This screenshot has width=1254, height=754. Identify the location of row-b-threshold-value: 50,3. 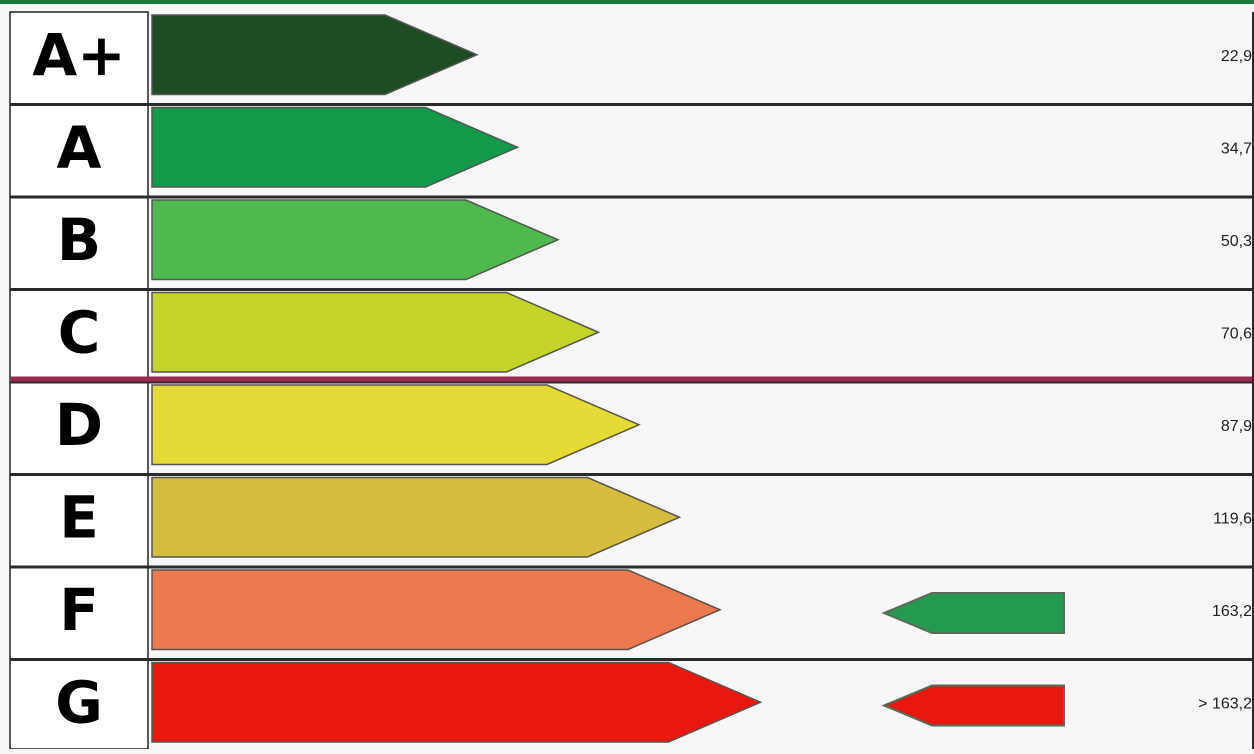
(1236, 241).